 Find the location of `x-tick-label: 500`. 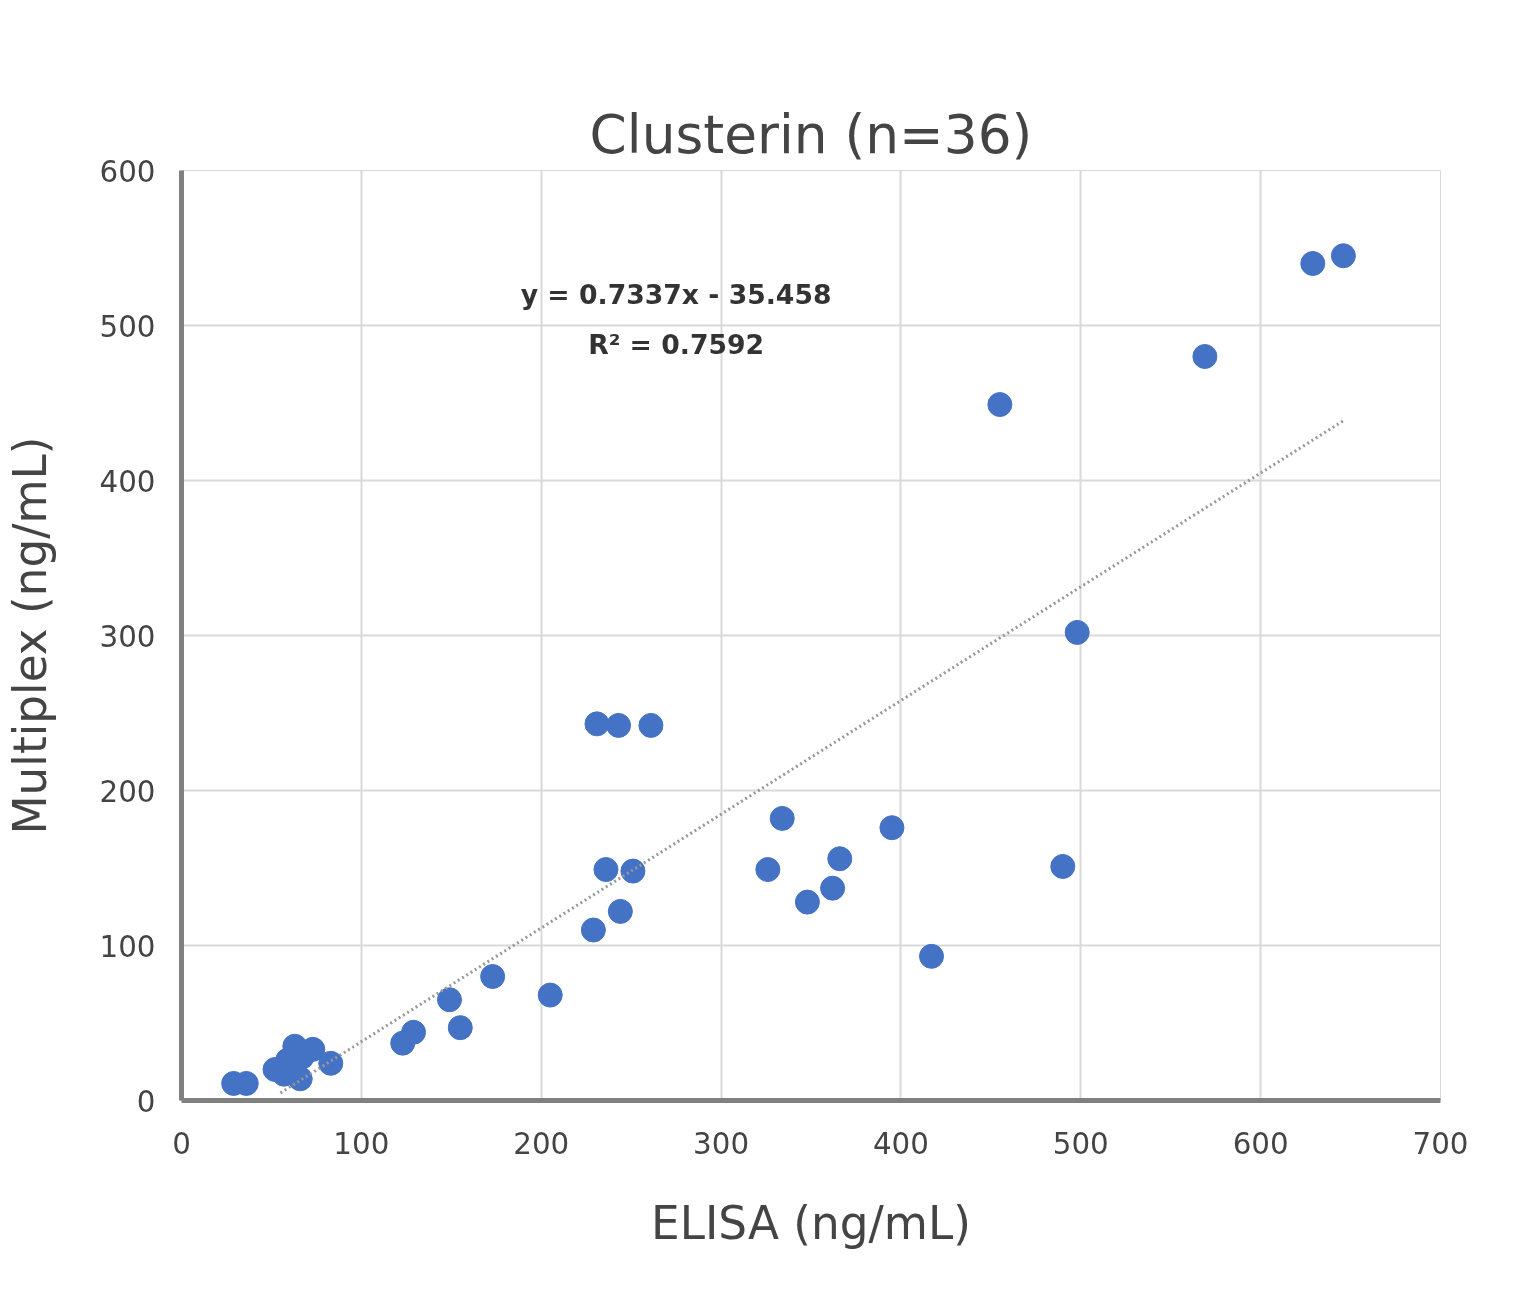

x-tick-label: 500 is located at coordinates (1080, 1143).